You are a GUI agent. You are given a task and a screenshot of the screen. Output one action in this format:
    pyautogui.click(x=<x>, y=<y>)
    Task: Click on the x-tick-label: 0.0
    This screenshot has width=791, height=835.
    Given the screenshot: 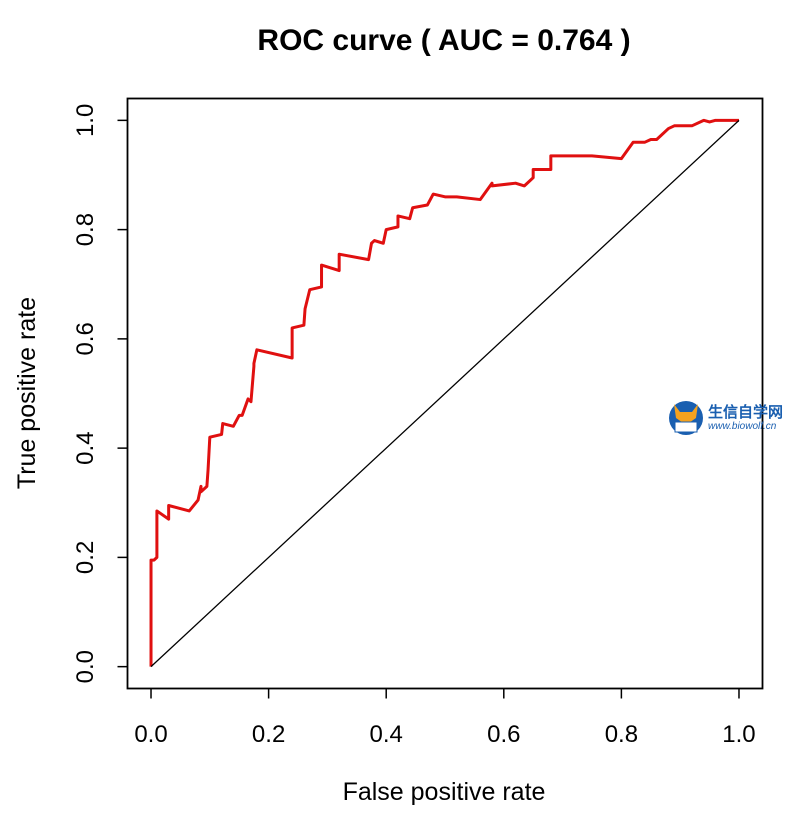 What is the action you would take?
    pyautogui.click(x=150, y=734)
    